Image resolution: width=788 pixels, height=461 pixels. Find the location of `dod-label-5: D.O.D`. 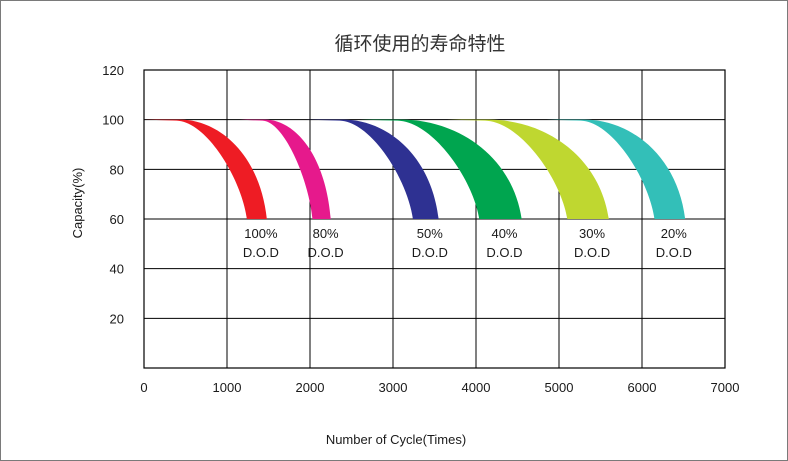

dod-label-5: D.O.D is located at coordinates (674, 252).